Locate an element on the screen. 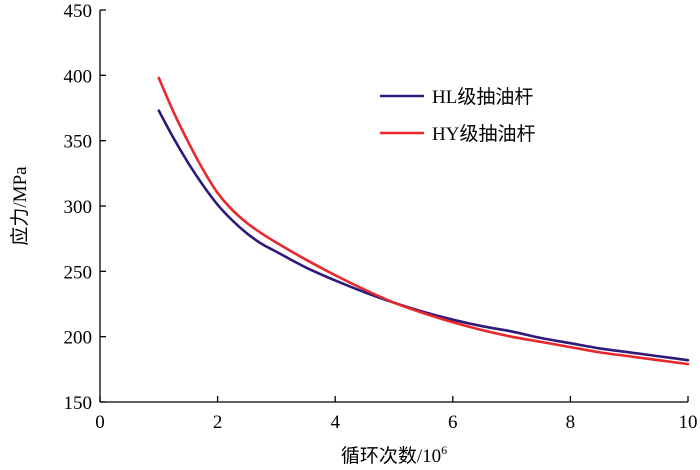  y-axis-title: 应力/MPa is located at coordinates (20, 206).